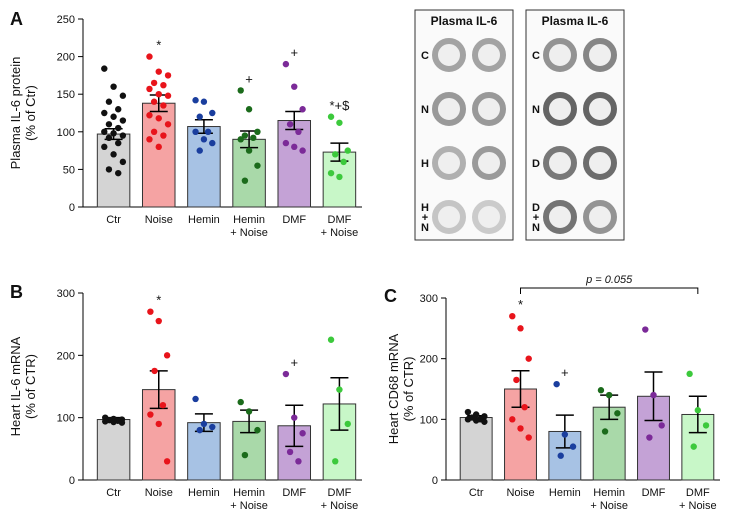 This screenshot has width=739, height=527. I want to click on y-axis-label: (% of CTR), so click(408, 389).